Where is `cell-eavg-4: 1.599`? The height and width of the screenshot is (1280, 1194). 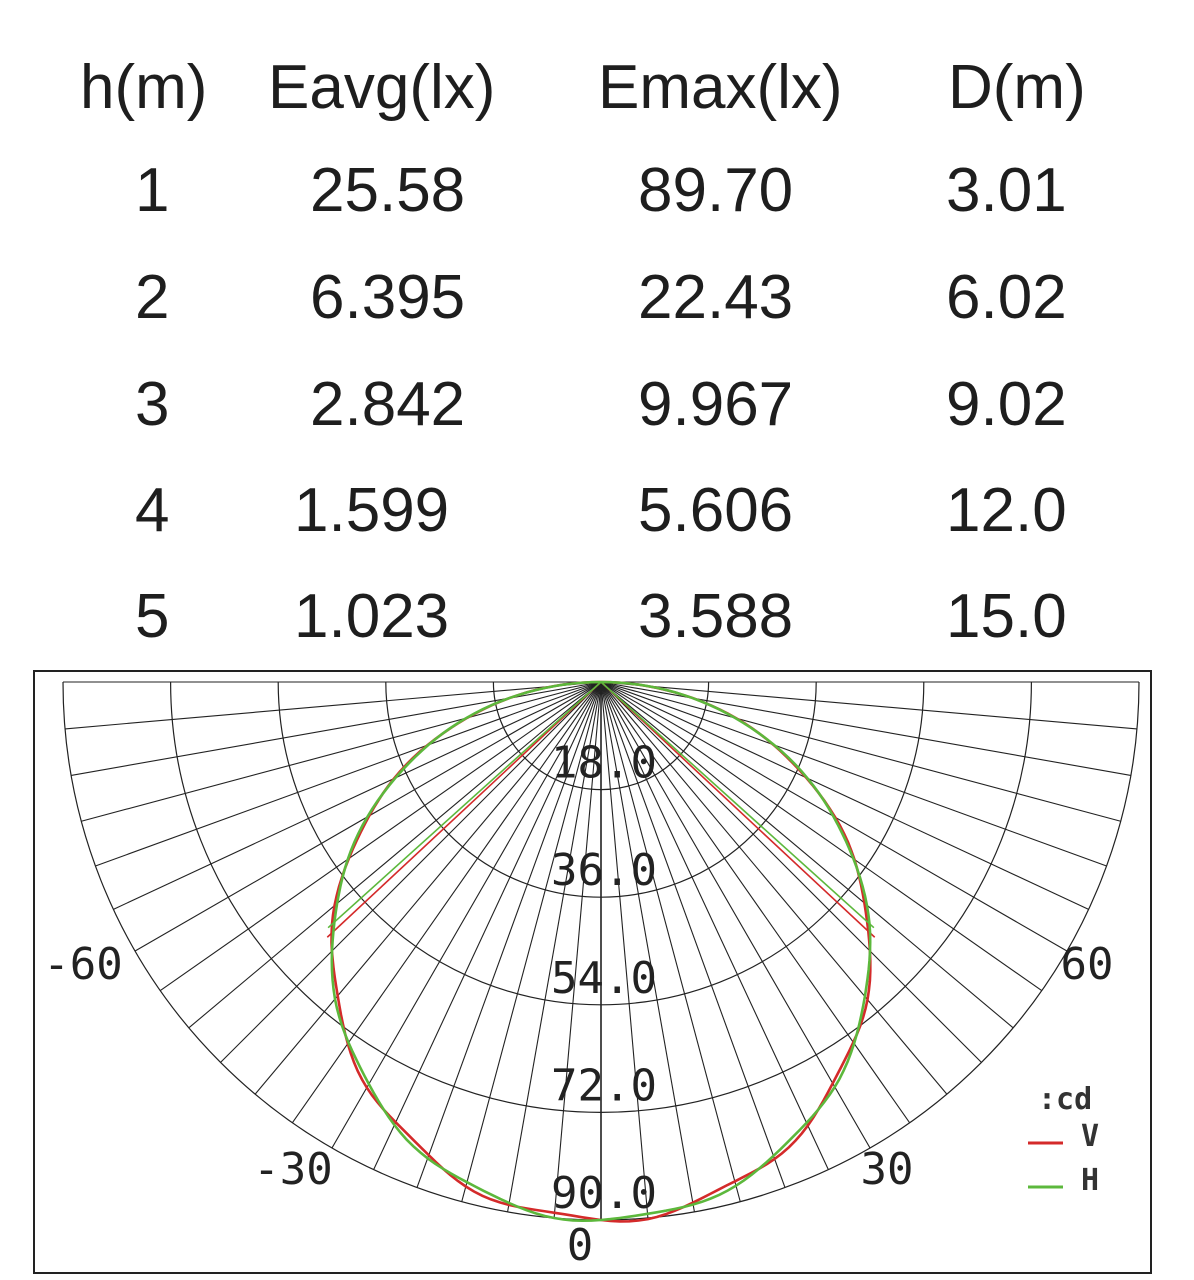
cell-eavg-4: 1.599 is located at coordinates (372, 510).